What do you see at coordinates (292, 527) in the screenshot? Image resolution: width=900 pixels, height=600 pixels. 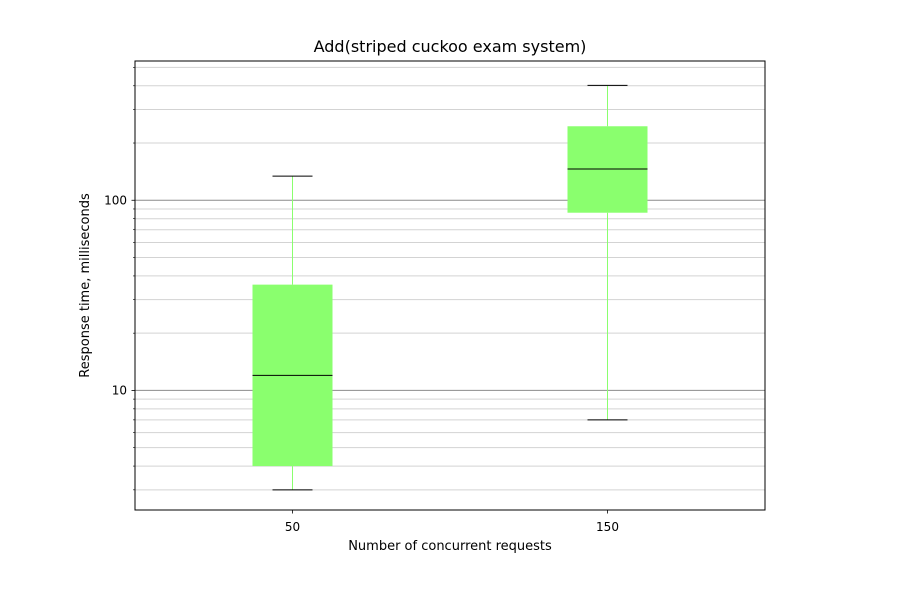 I see `x-tick-label: 50` at bounding box center [292, 527].